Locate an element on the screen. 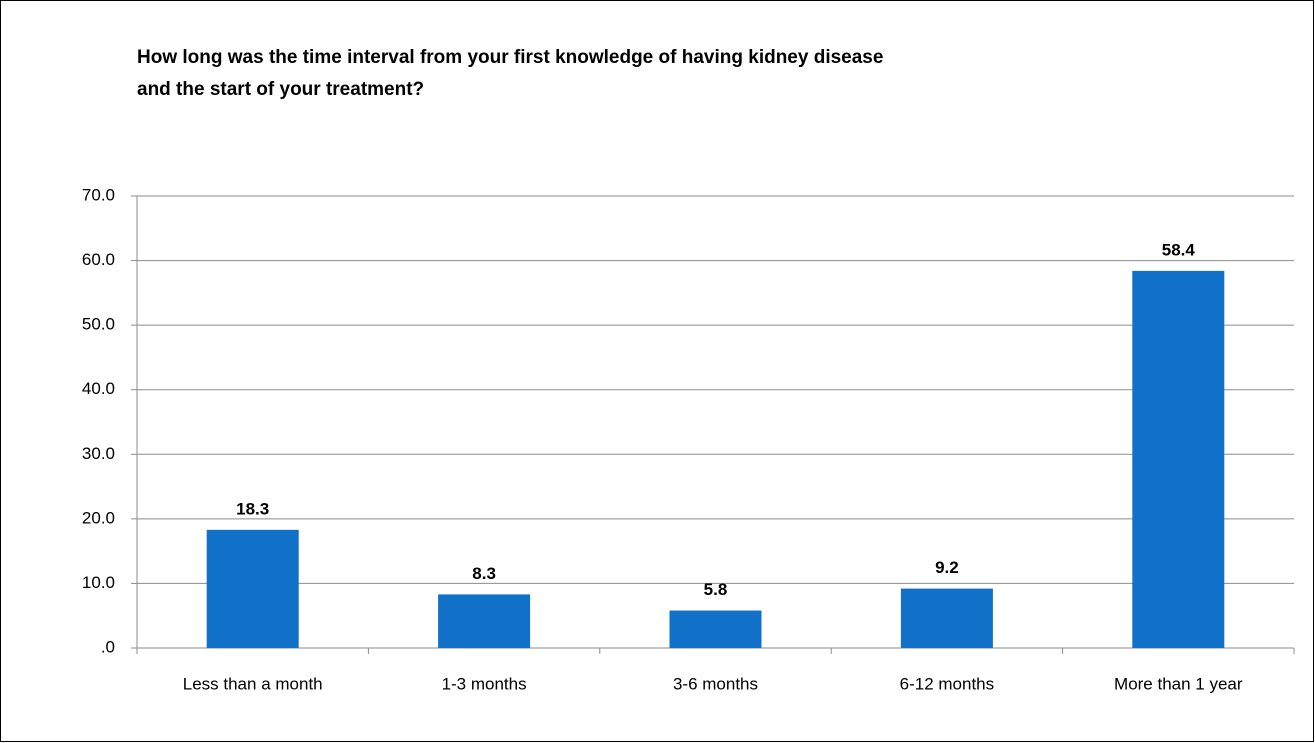  y-tick-label: 10.0 is located at coordinates (98, 582).